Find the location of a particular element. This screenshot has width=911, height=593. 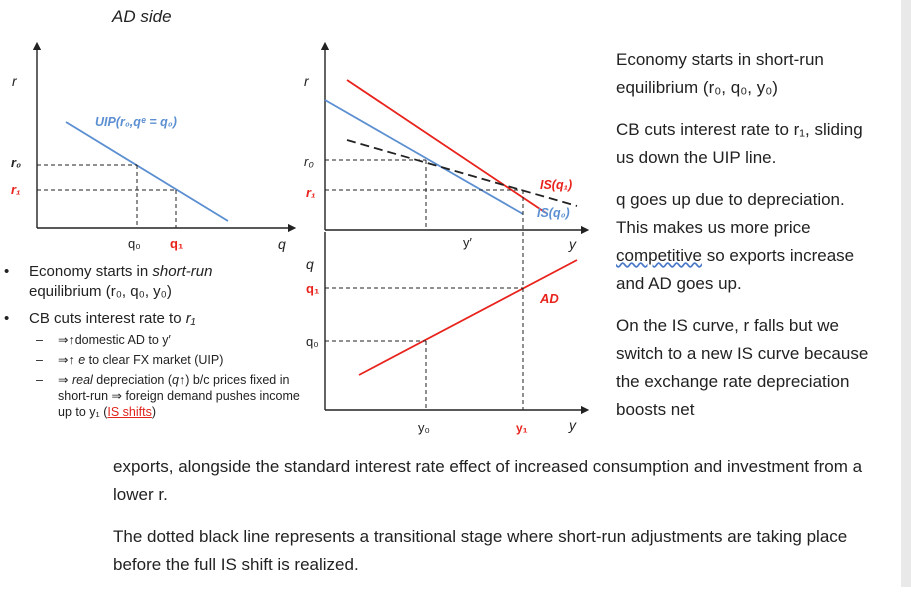

is-y-prime-label: y′ is located at coordinates (468, 242).